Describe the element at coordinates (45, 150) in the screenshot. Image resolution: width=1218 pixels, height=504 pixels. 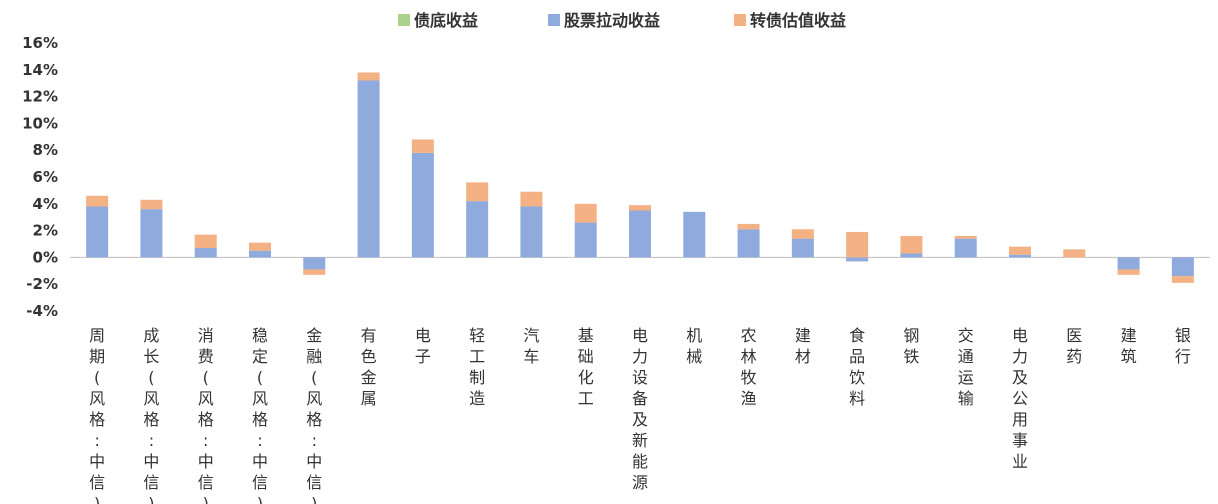
I see `y-tick-label: 8%` at that location.